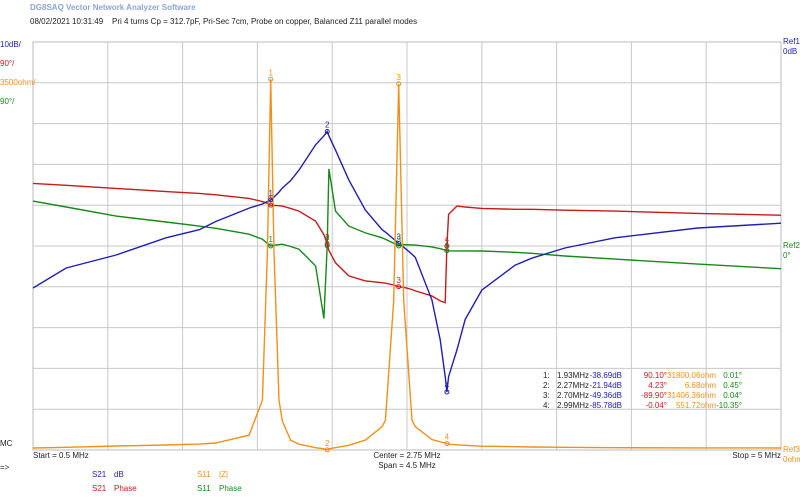  What do you see at coordinates (791, 449) in the screenshot?
I see `ref-name: Ref3` at bounding box center [791, 449].